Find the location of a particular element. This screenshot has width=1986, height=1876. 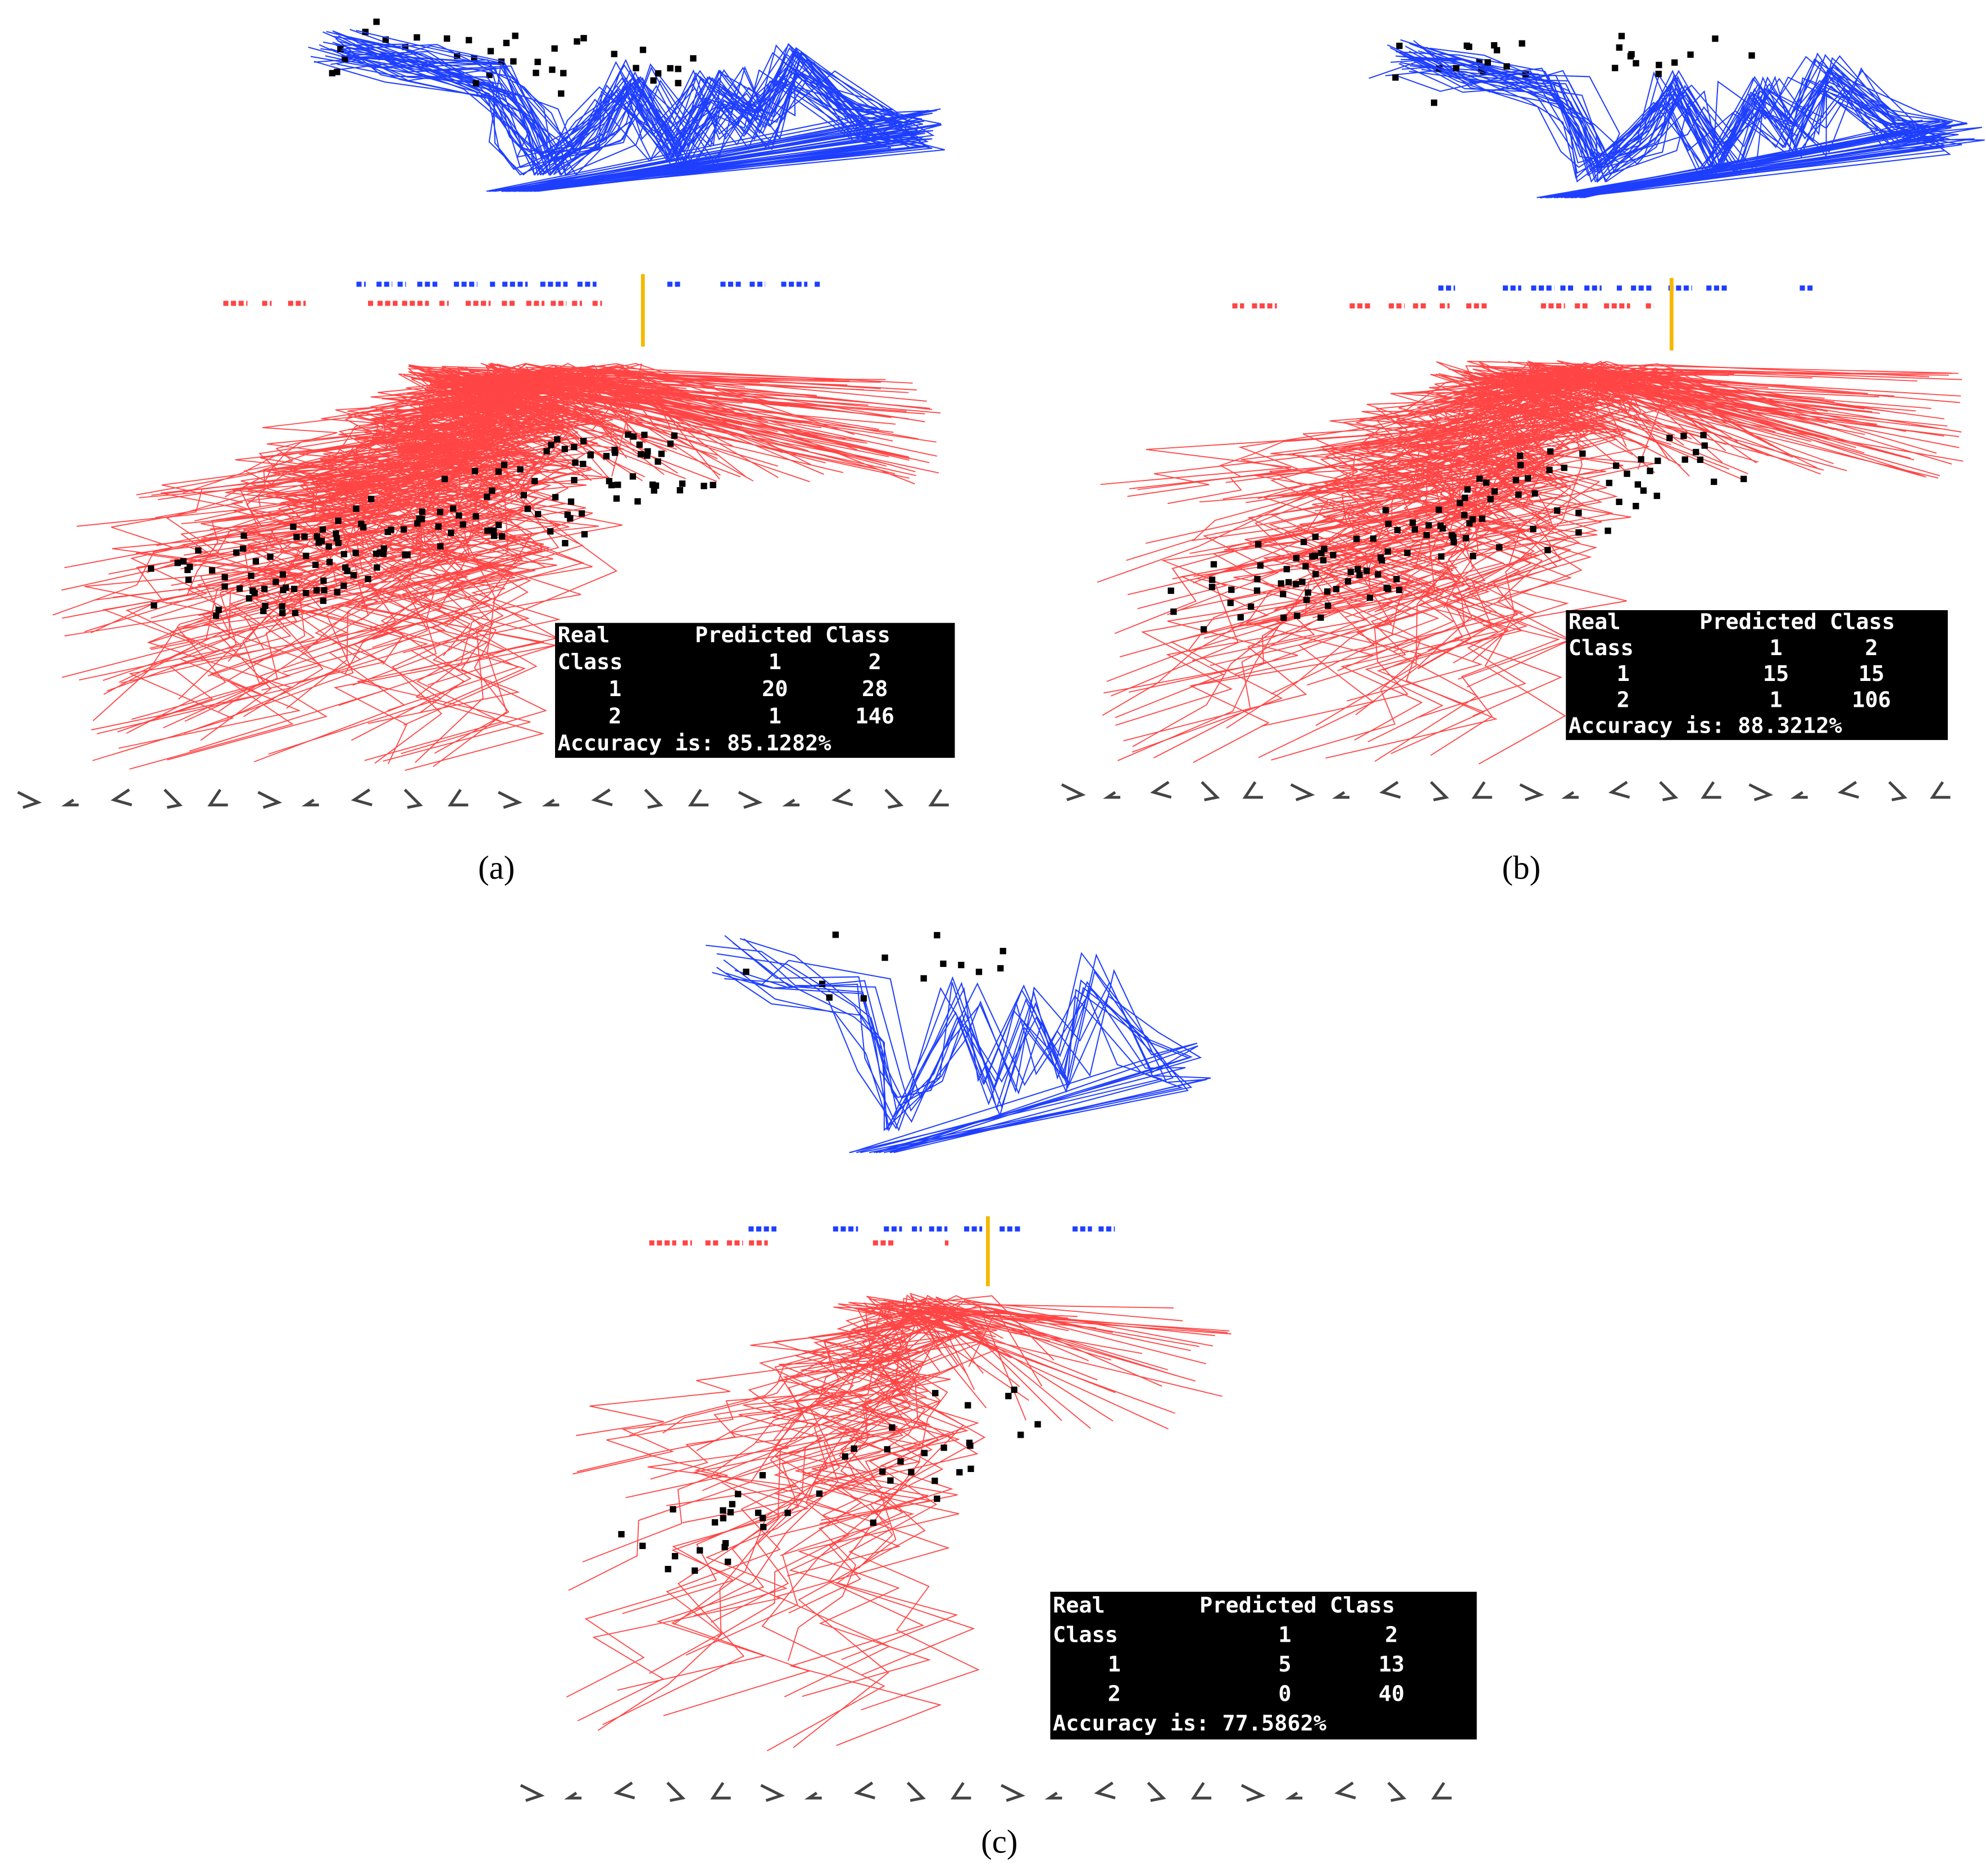

panel-label: (a) is located at coordinates (496, 868).